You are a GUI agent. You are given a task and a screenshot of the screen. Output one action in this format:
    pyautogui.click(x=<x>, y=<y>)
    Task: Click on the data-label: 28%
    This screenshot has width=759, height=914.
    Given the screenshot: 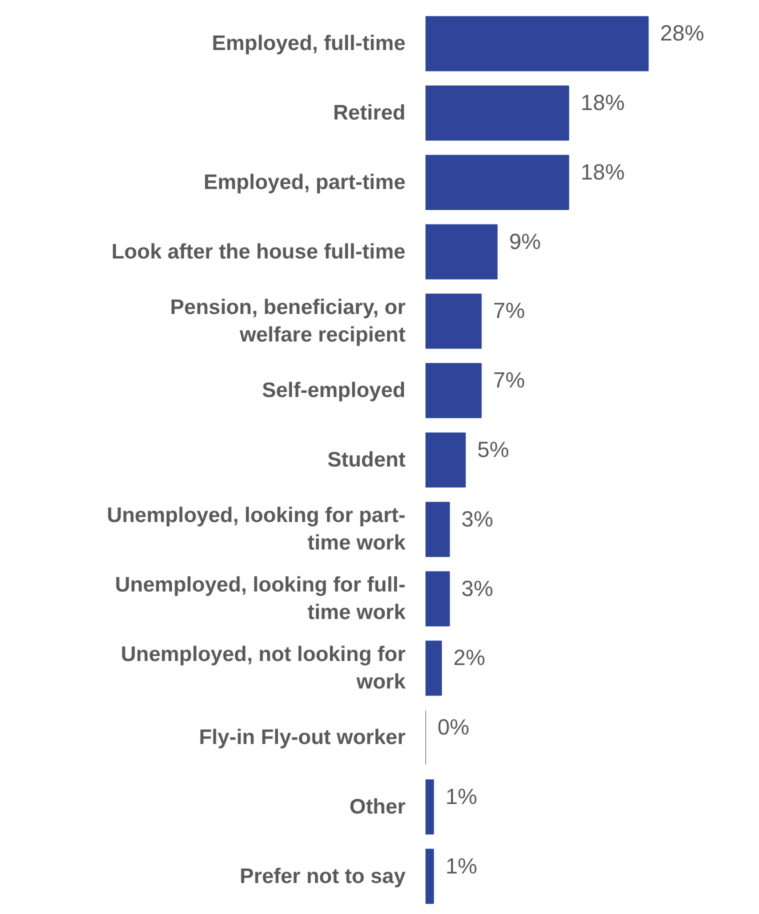 What is the action you would take?
    pyautogui.click(x=682, y=33)
    